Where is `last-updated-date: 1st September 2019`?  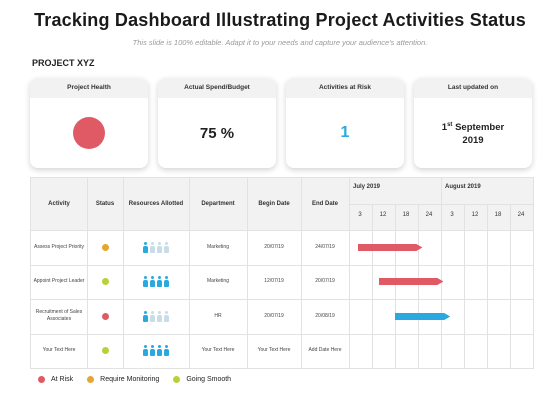 last-updated-date: 1st September 2019 is located at coordinates (473, 132).